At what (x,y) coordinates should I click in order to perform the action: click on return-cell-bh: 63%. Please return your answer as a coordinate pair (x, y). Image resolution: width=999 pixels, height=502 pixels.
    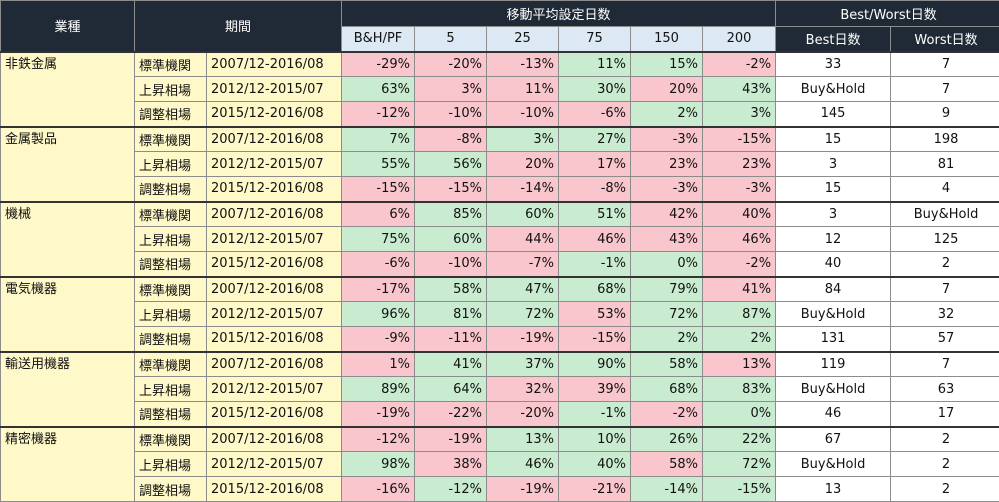
    Looking at the image, I should click on (378, 89).